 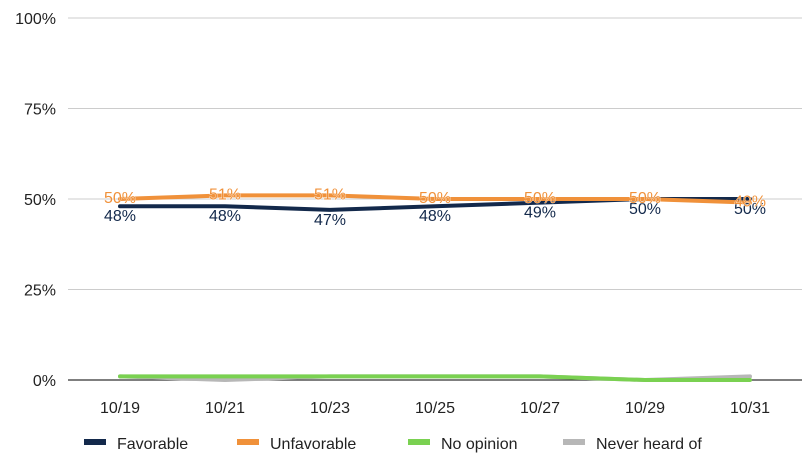 I want to click on series-line-no-opinion, so click(x=435, y=378).